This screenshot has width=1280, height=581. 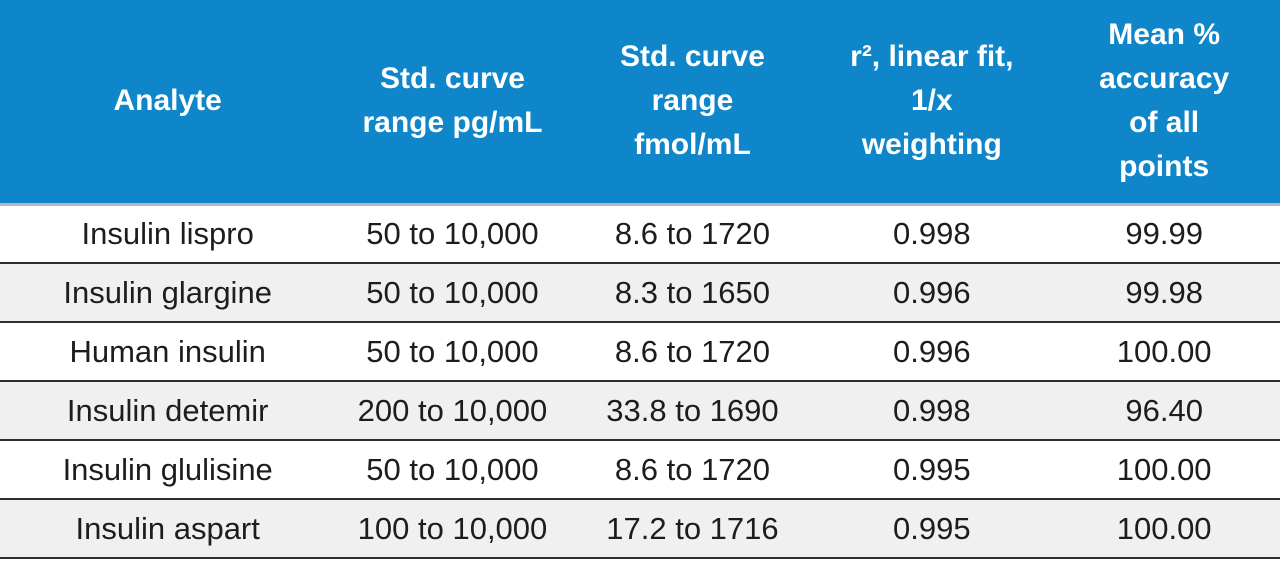 I want to click on column-header-r-squared: r², linear fit, 1/x weighting, so click(x=932, y=103).